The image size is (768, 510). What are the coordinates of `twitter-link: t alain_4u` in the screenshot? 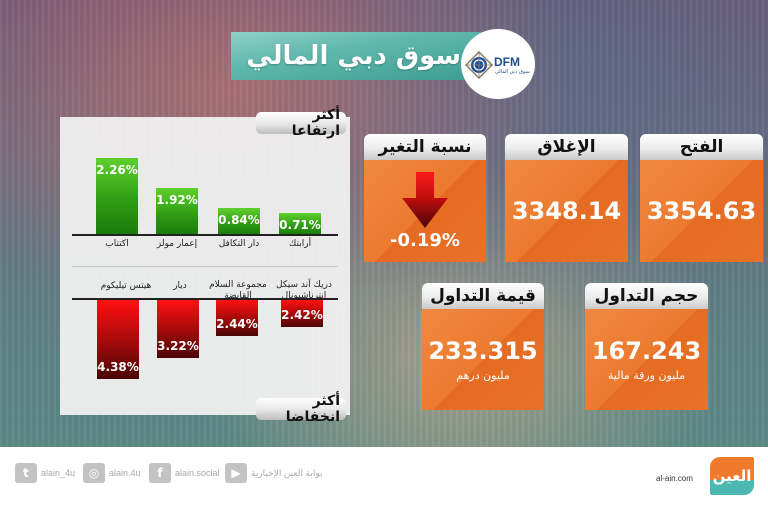 It's located at (45, 473).